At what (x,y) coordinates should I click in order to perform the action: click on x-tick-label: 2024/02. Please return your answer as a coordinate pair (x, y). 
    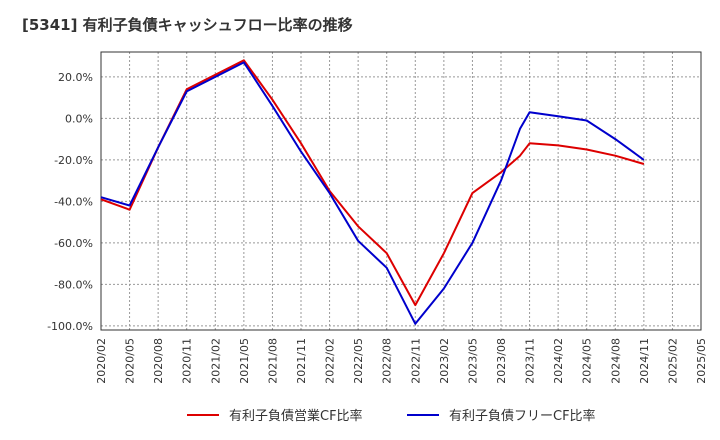
    Looking at the image, I should click on (558, 361).